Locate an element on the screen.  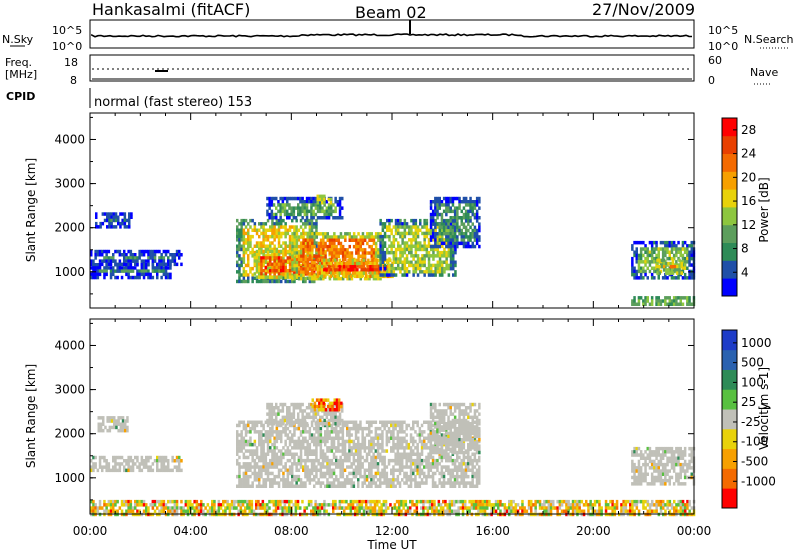
date-title: 27/Nov/2009 is located at coordinates (643, 9).